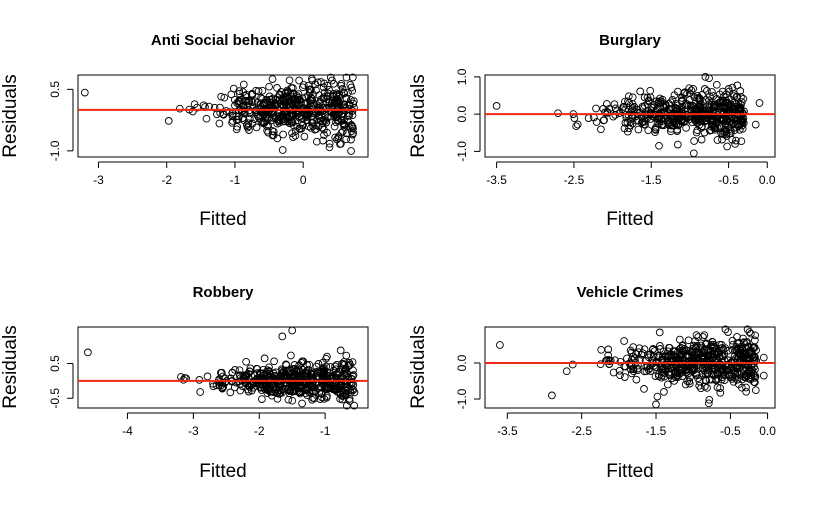 Image resolution: width=818 pixels, height=507 pixels. I want to click on x-axis: -3 -2 -1 0, so click(200, 174).